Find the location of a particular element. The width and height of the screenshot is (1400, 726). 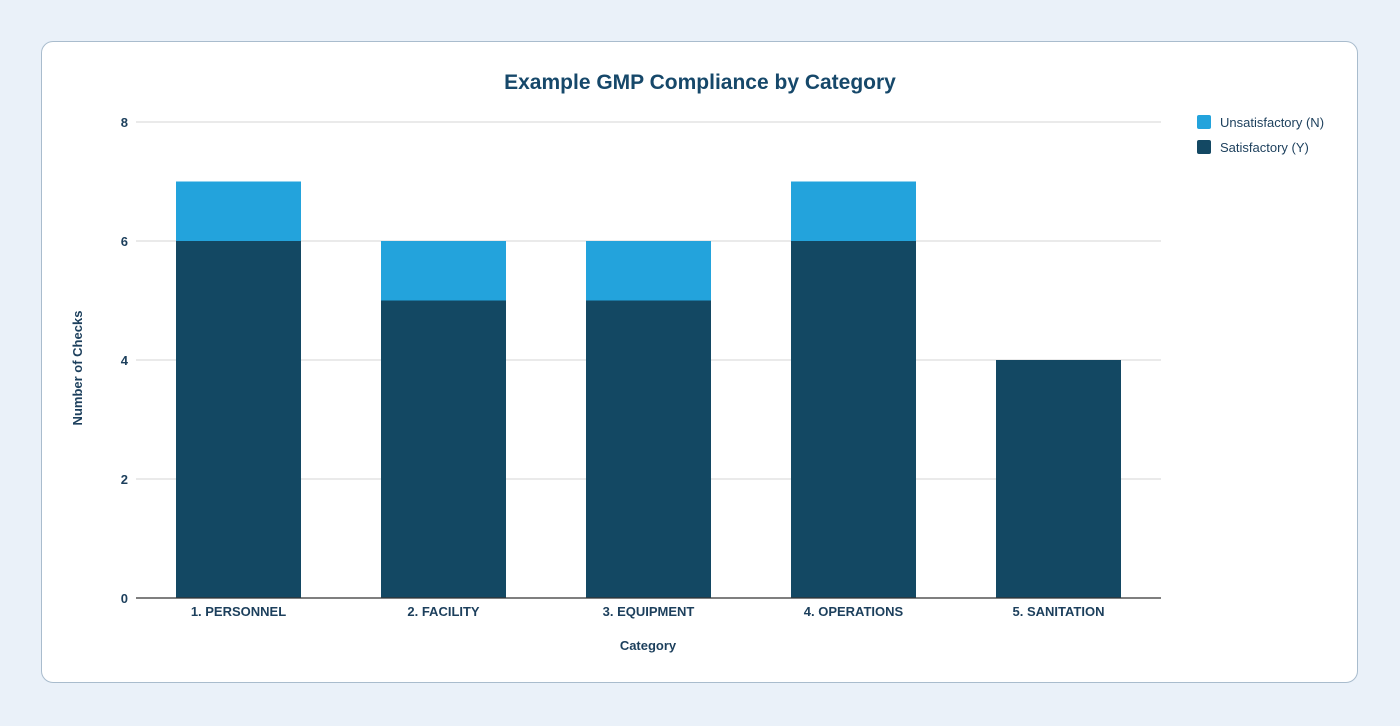

chart-title: Example GMP Compliance by Category is located at coordinates (700, 82).